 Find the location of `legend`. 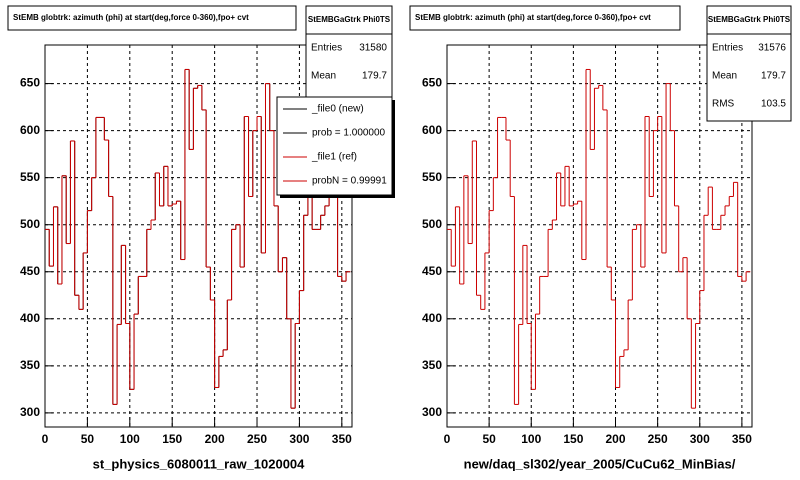

legend is located at coordinates (334, 146).